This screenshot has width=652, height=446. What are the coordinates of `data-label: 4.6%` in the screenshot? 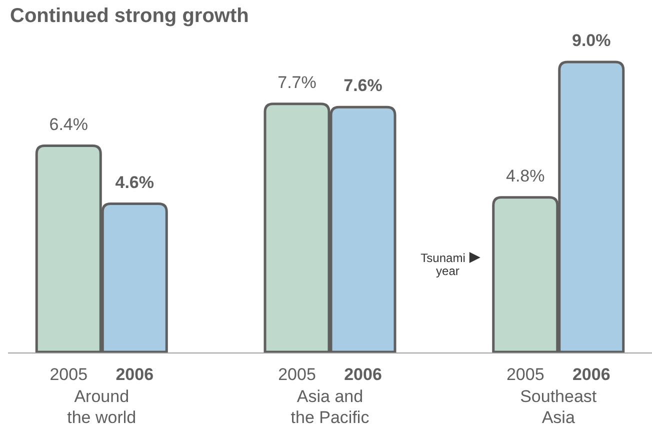 It's located at (134, 182).